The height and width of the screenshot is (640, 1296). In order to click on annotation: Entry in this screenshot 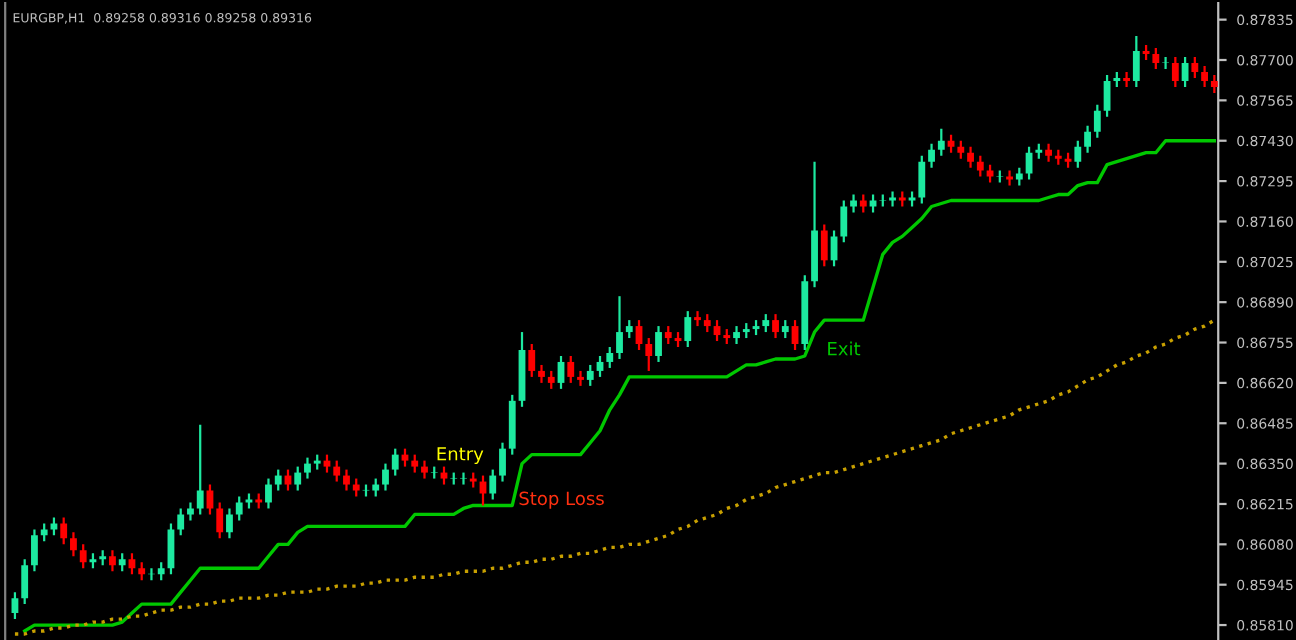, I will do `click(460, 456)`.